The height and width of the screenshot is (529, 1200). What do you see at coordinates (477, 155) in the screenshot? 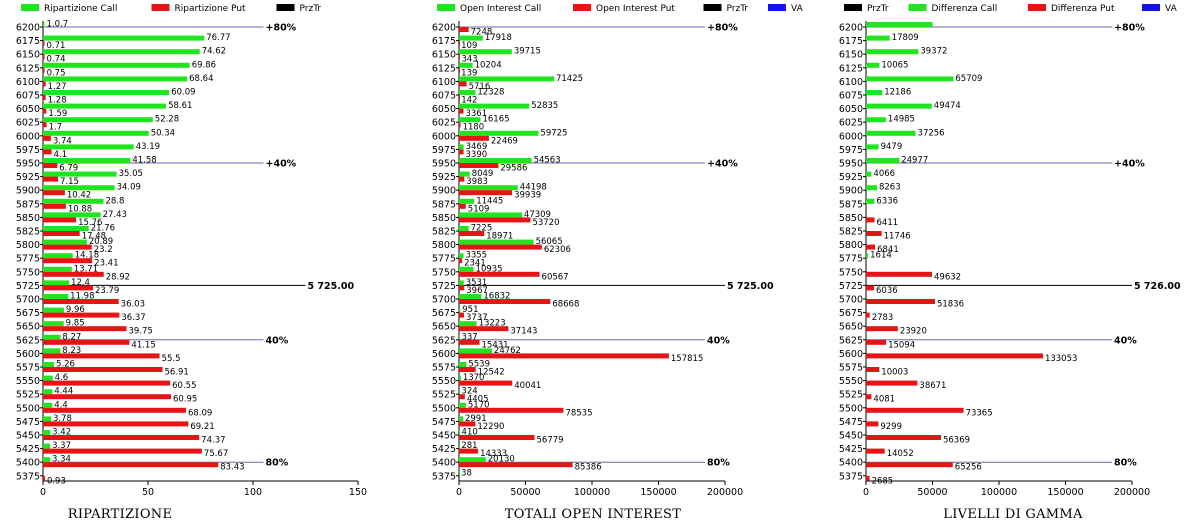
I see `data-label-put-1-9: 3390` at bounding box center [477, 155].